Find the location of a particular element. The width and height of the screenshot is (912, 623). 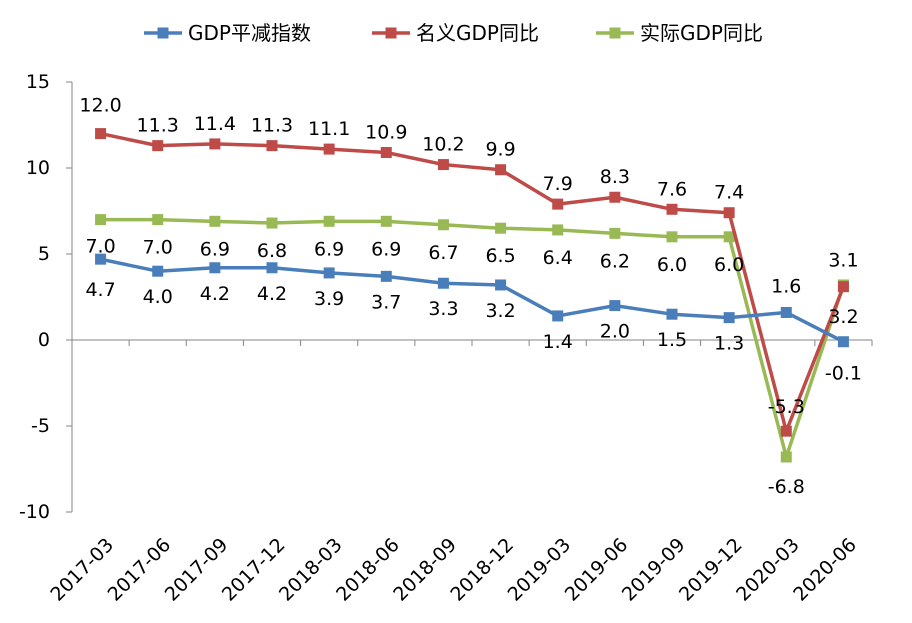

legend-label: GDP平减指数 is located at coordinates (249, 33).